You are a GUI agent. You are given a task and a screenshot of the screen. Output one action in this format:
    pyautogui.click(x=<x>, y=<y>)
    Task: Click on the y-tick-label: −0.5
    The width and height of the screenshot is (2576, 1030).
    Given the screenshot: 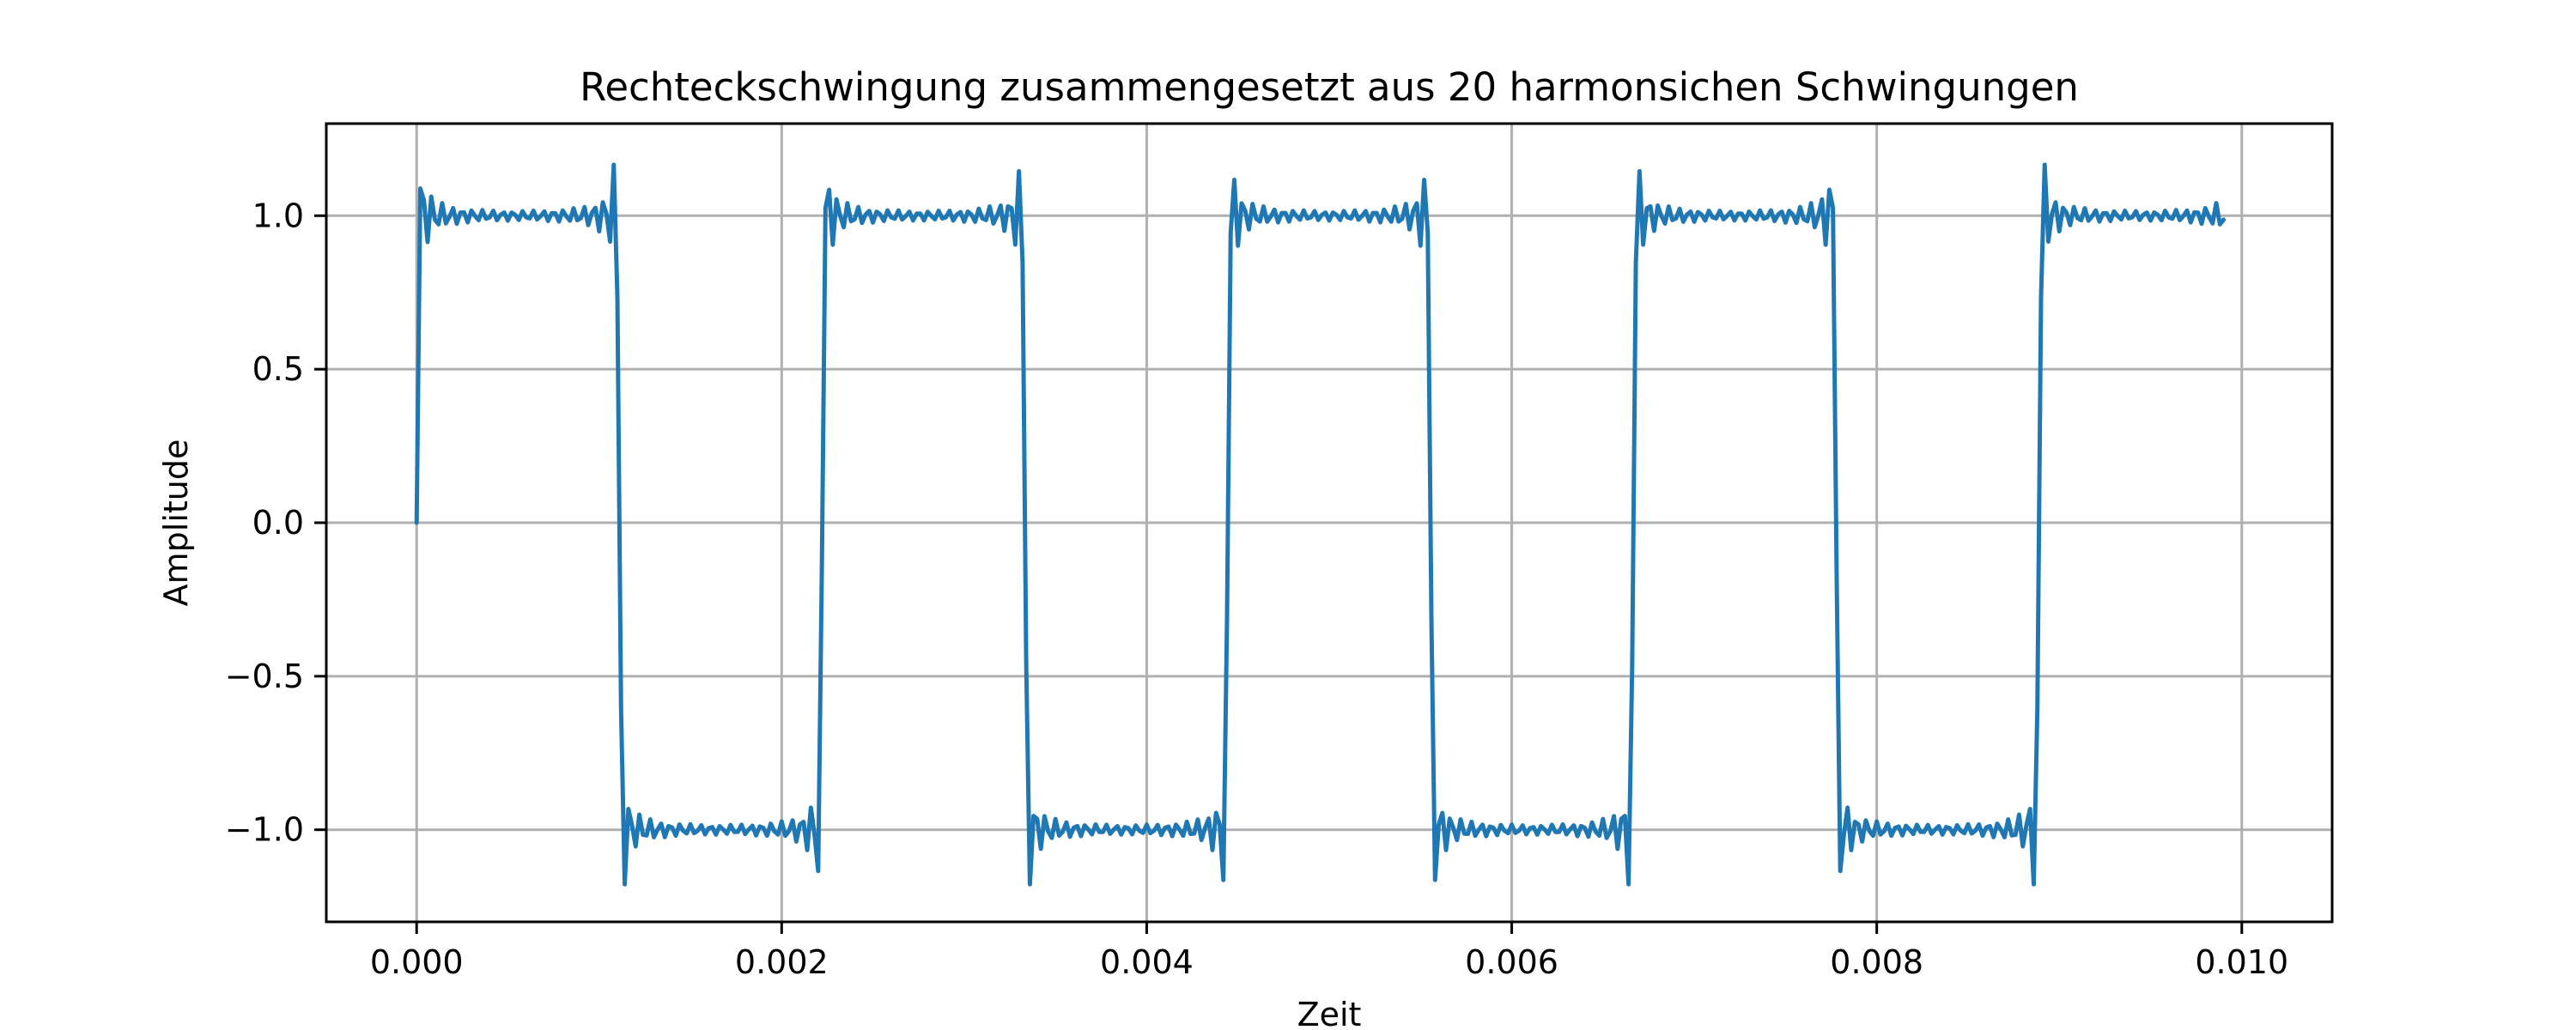 What is the action you would take?
    pyautogui.click(x=264, y=676)
    